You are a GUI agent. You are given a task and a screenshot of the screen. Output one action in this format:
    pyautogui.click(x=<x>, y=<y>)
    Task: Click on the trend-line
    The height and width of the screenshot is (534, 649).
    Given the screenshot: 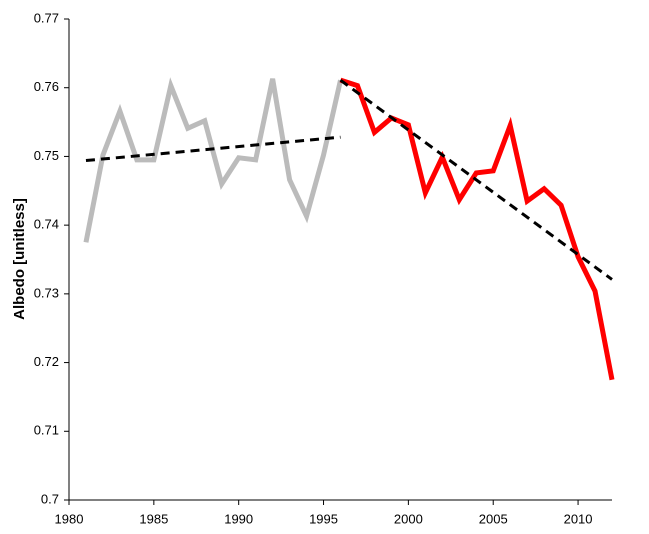 What is the action you would take?
    pyautogui.click(x=213, y=149)
    